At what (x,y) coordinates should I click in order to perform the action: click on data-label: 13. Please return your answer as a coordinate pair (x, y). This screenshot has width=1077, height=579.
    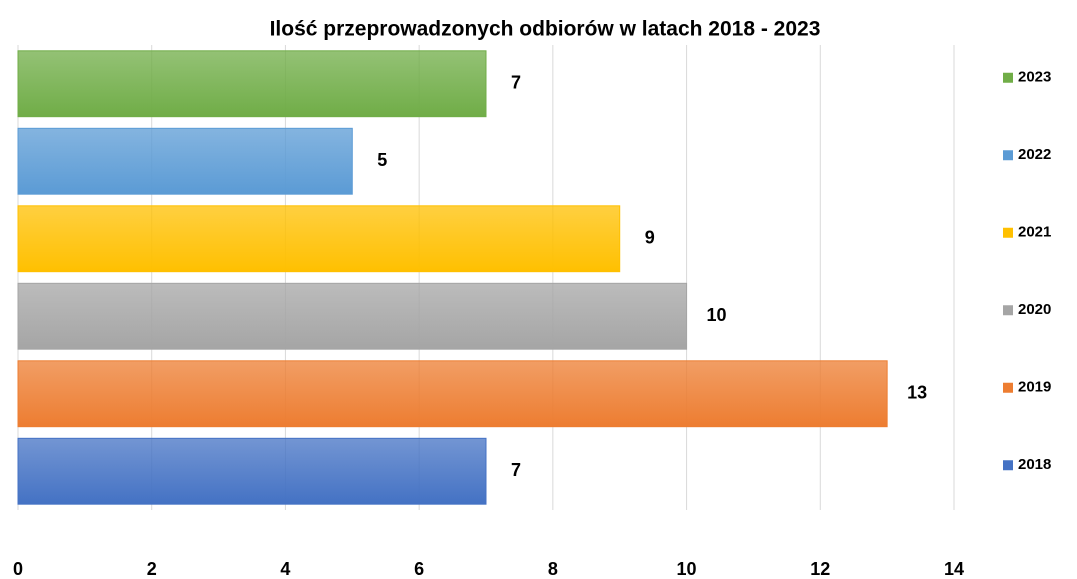
    Looking at the image, I should click on (917, 393).